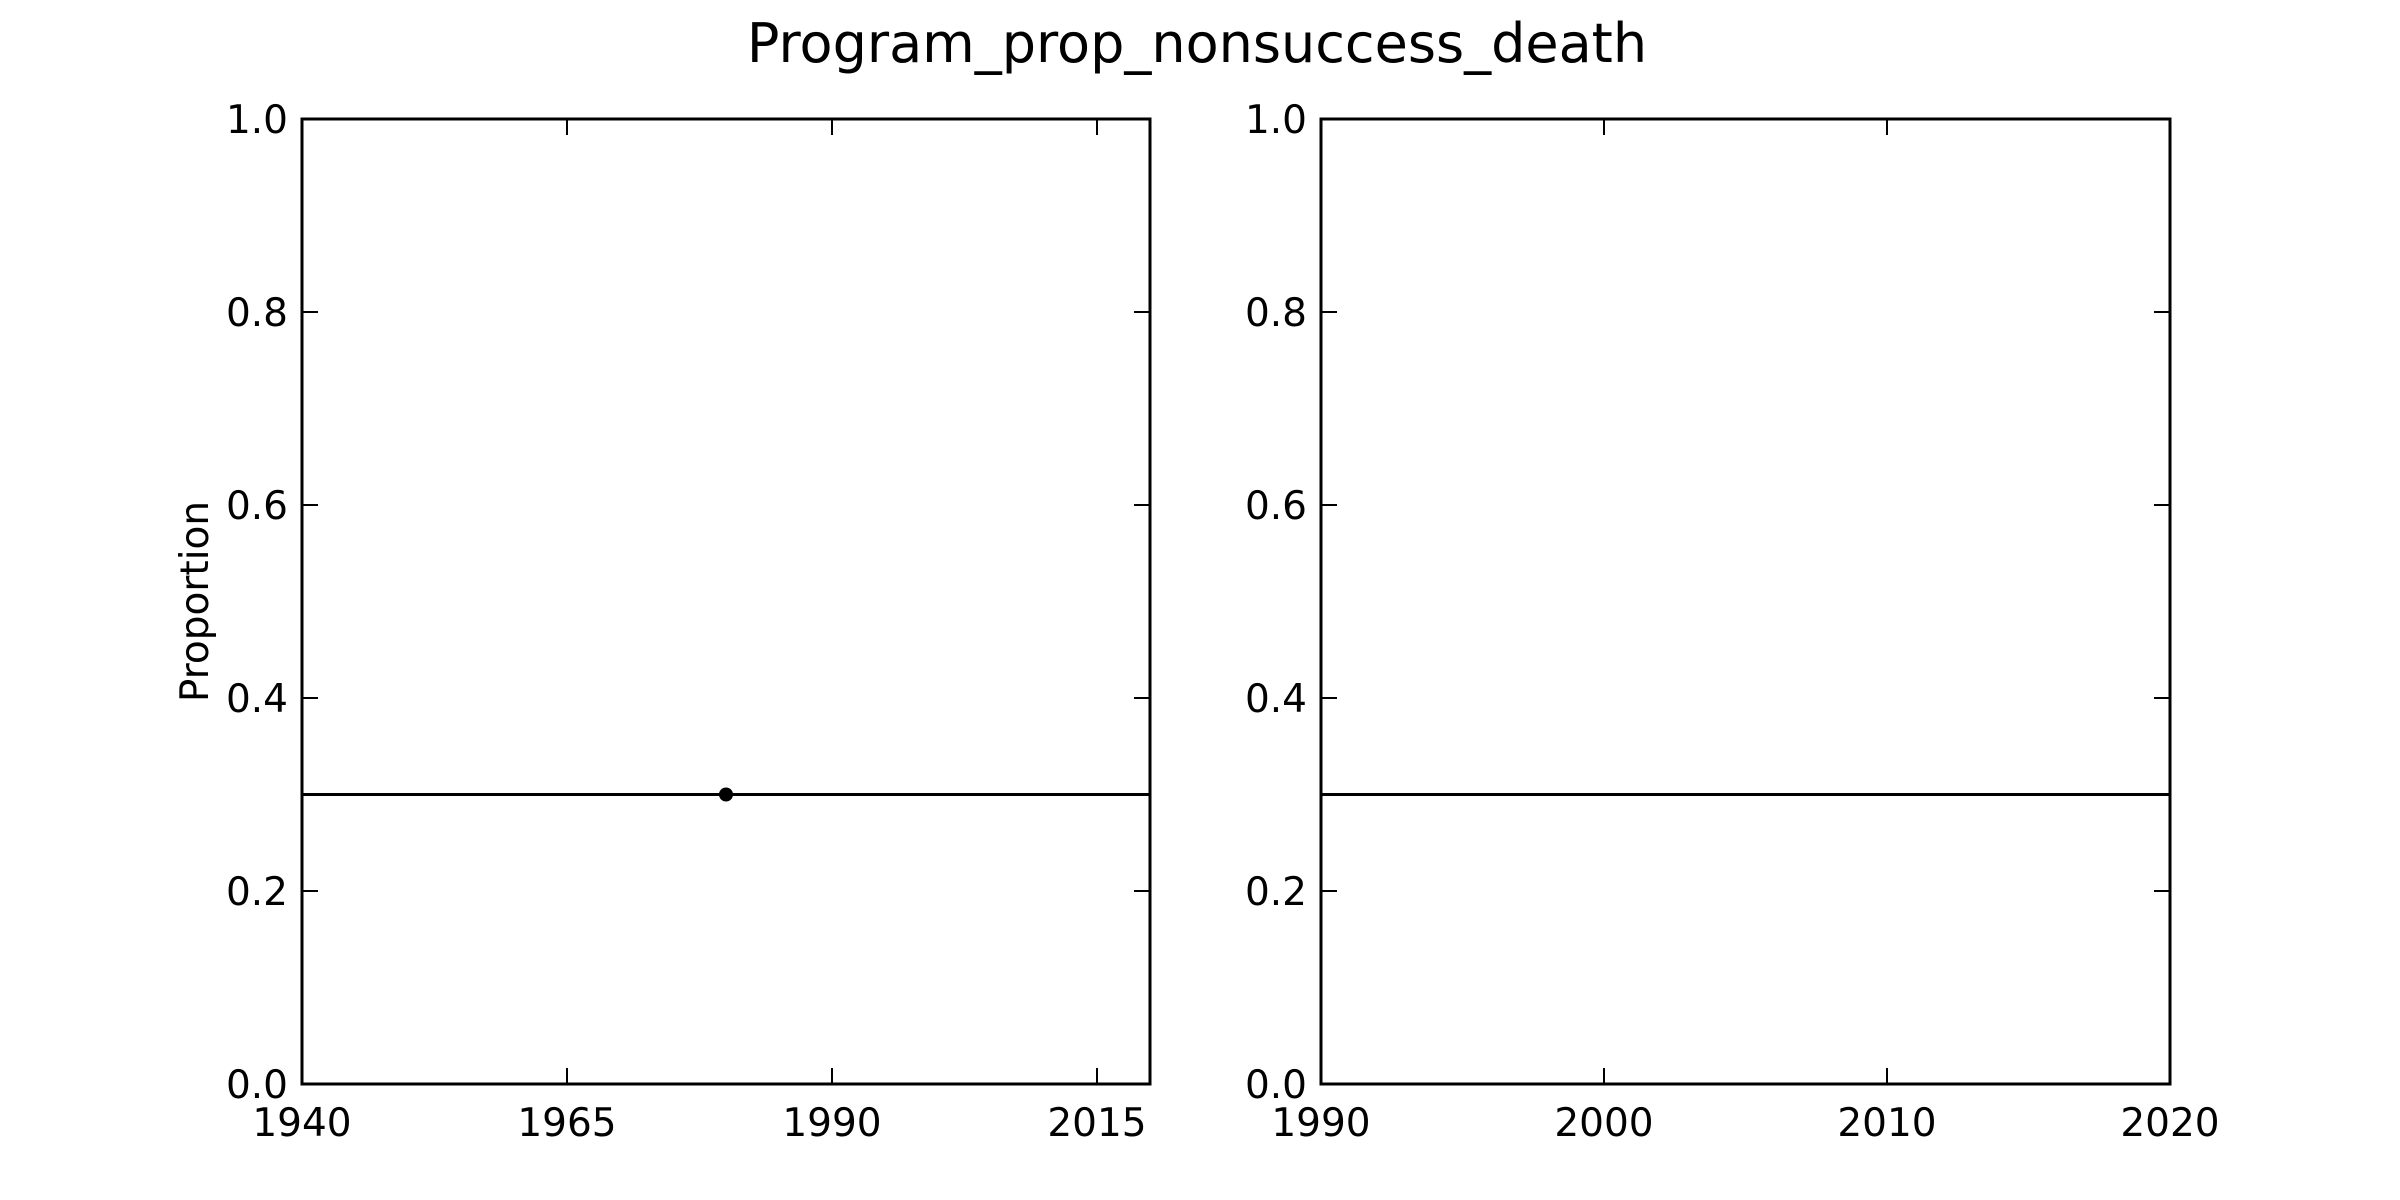 Image resolution: width=2400 pixels, height=1200 pixels. What do you see at coordinates (1197, 43) in the screenshot?
I see `figure-title: Program_prop_nonsuccess_death` at bounding box center [1197, 43].